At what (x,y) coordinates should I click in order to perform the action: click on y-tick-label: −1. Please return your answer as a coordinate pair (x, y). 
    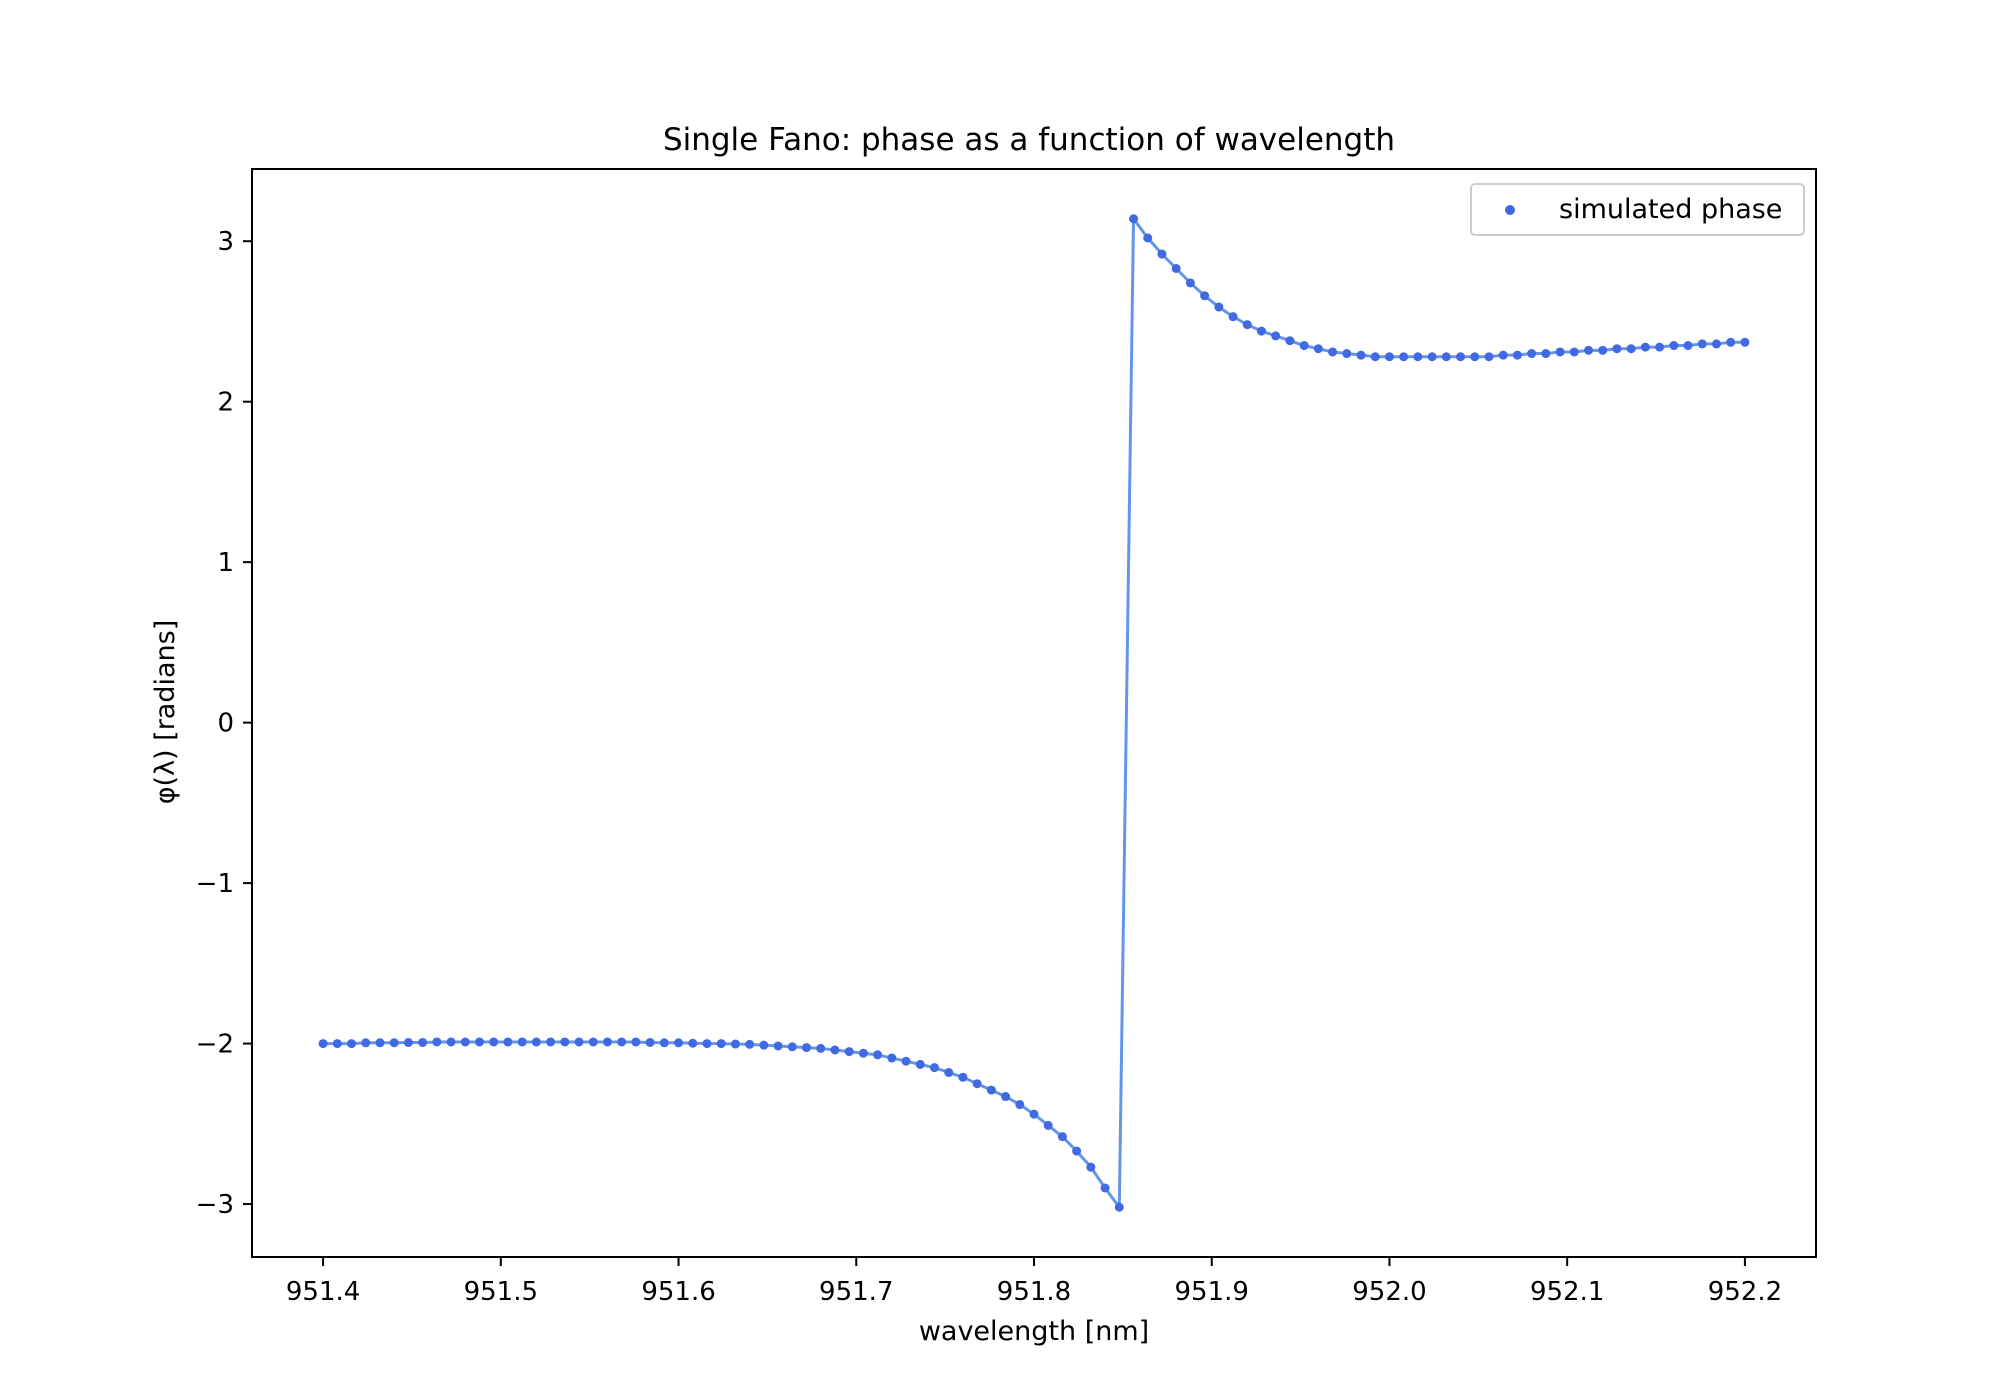
    Looking at the image, I should click on (215, 884).